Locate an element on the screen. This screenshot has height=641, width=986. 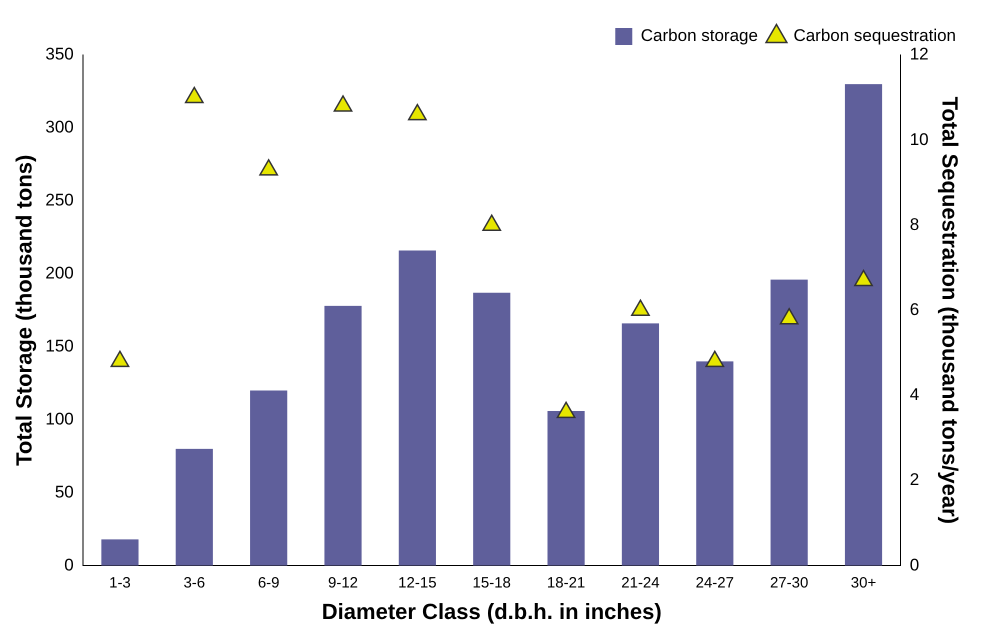
legend-label: Carbon sequestration is located at coordinates (874, 36).